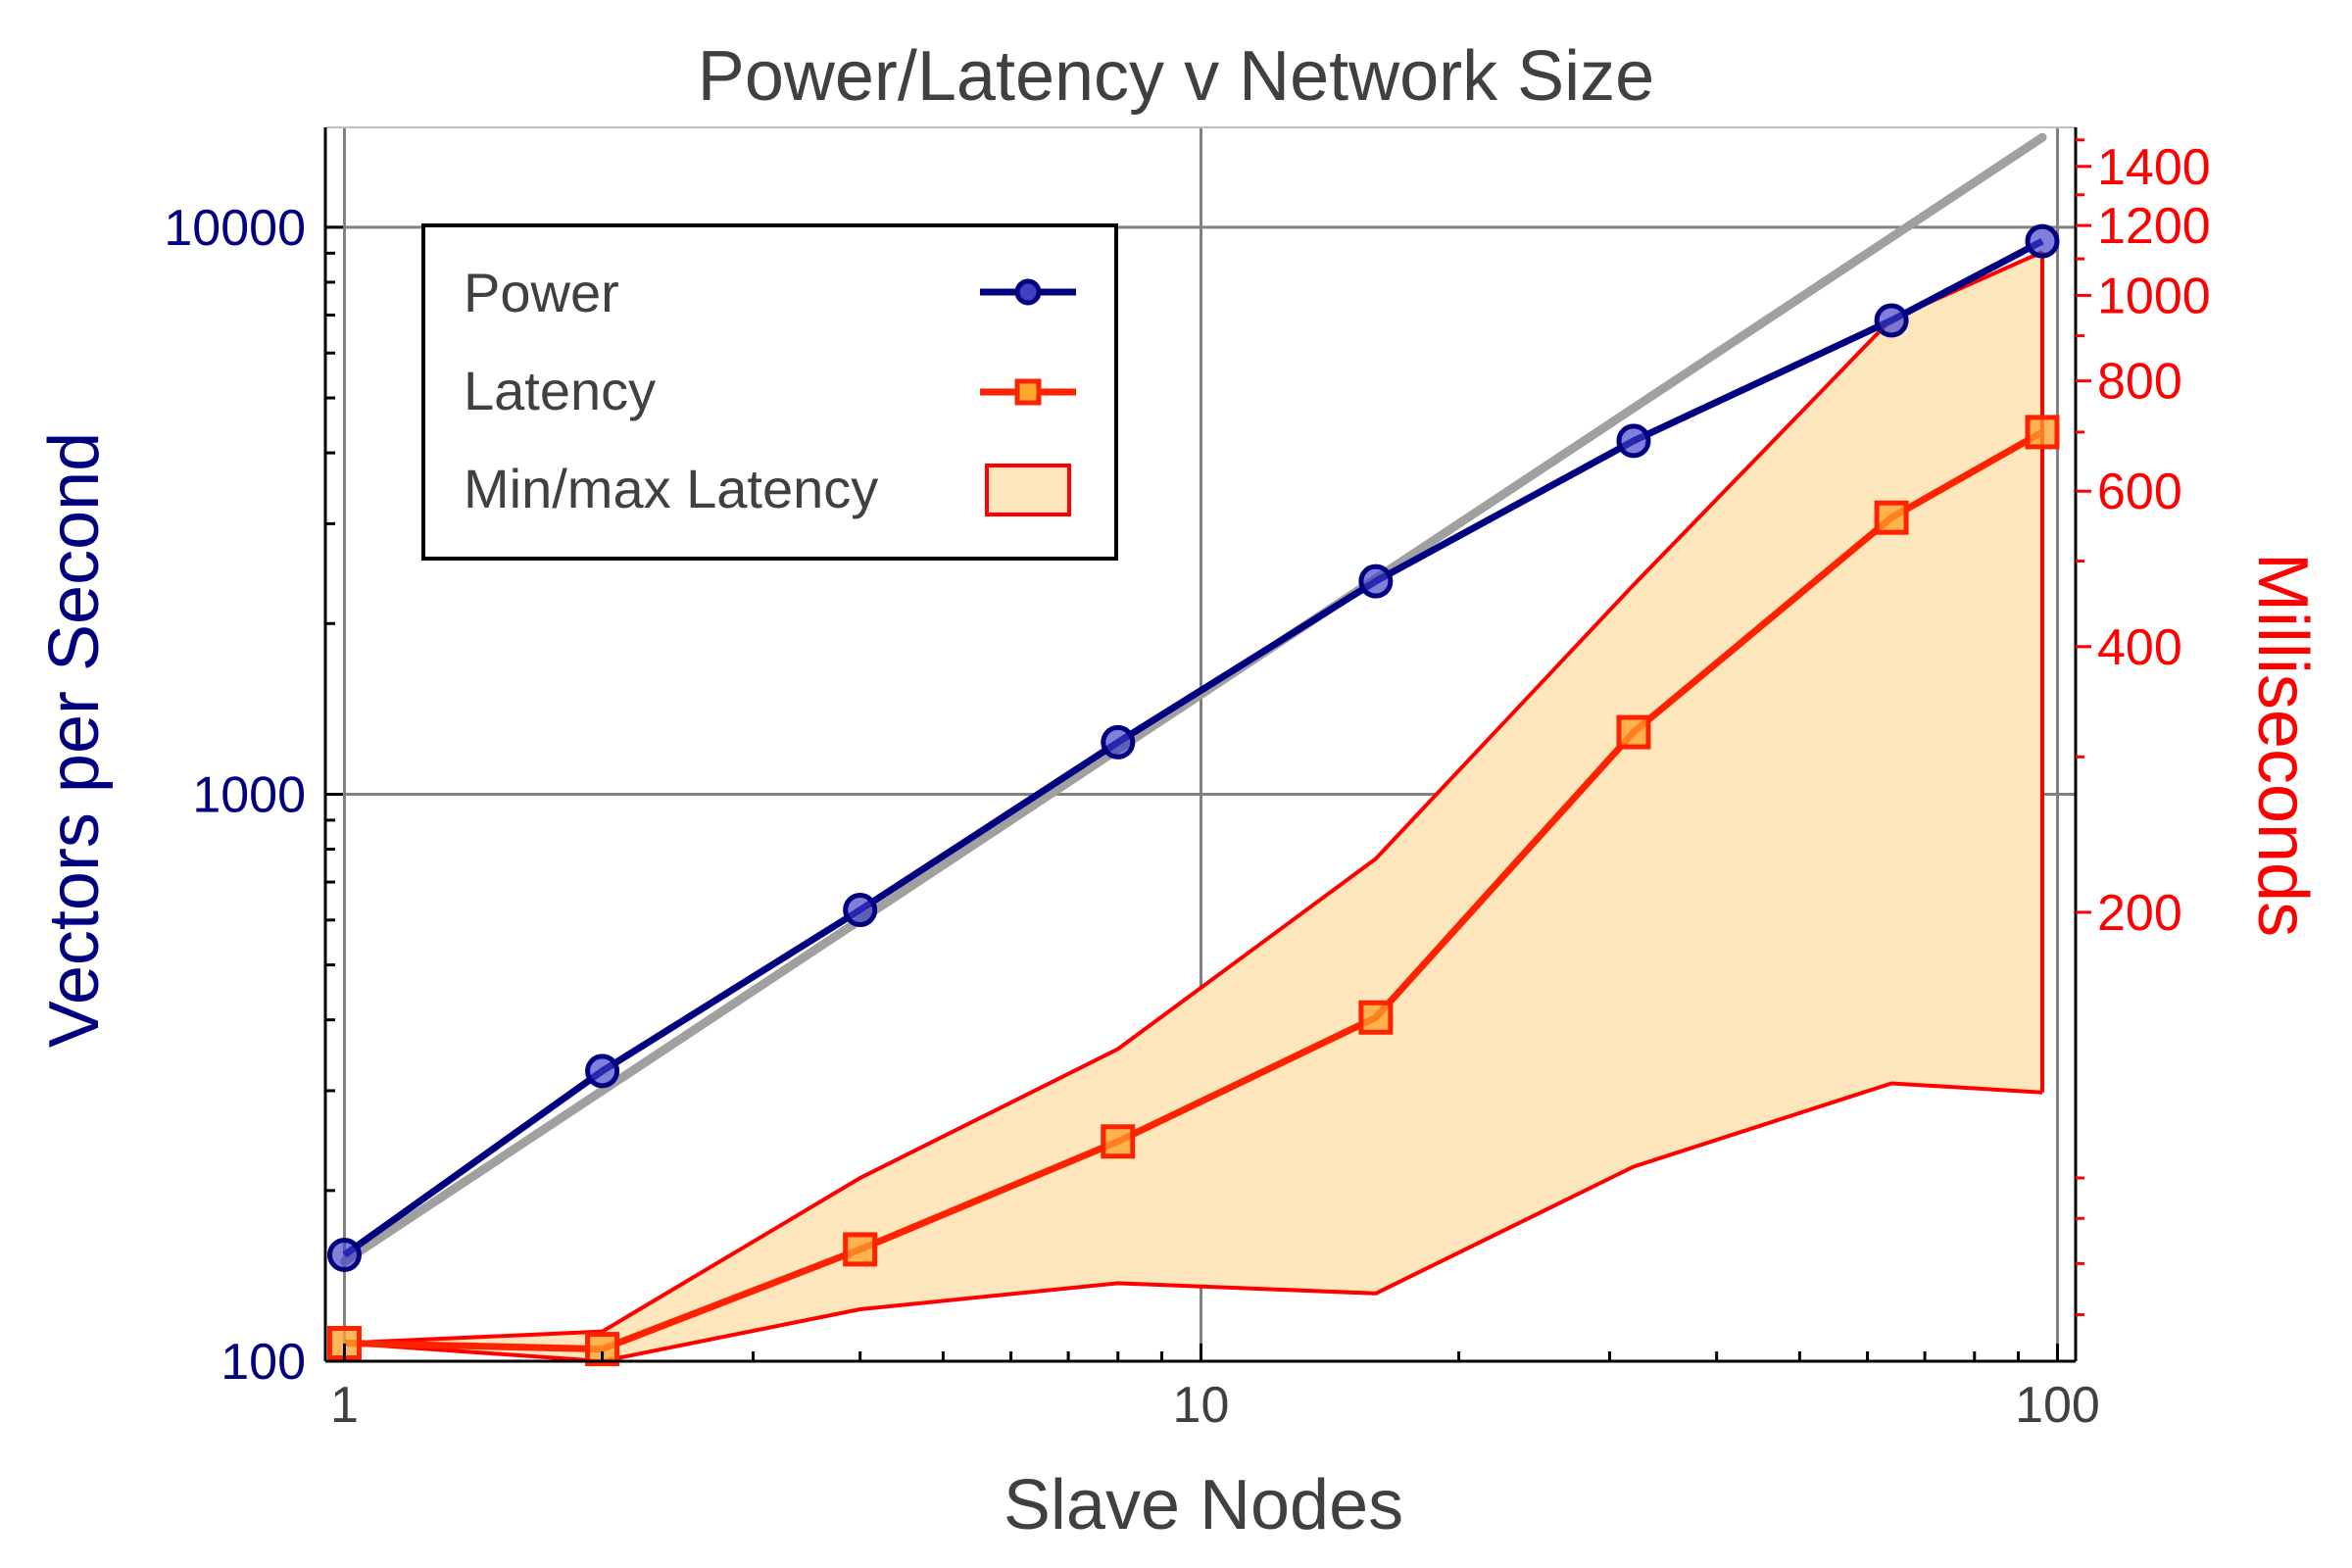  I want to click on y-right-tick-label: 400, so click(2139, 647).